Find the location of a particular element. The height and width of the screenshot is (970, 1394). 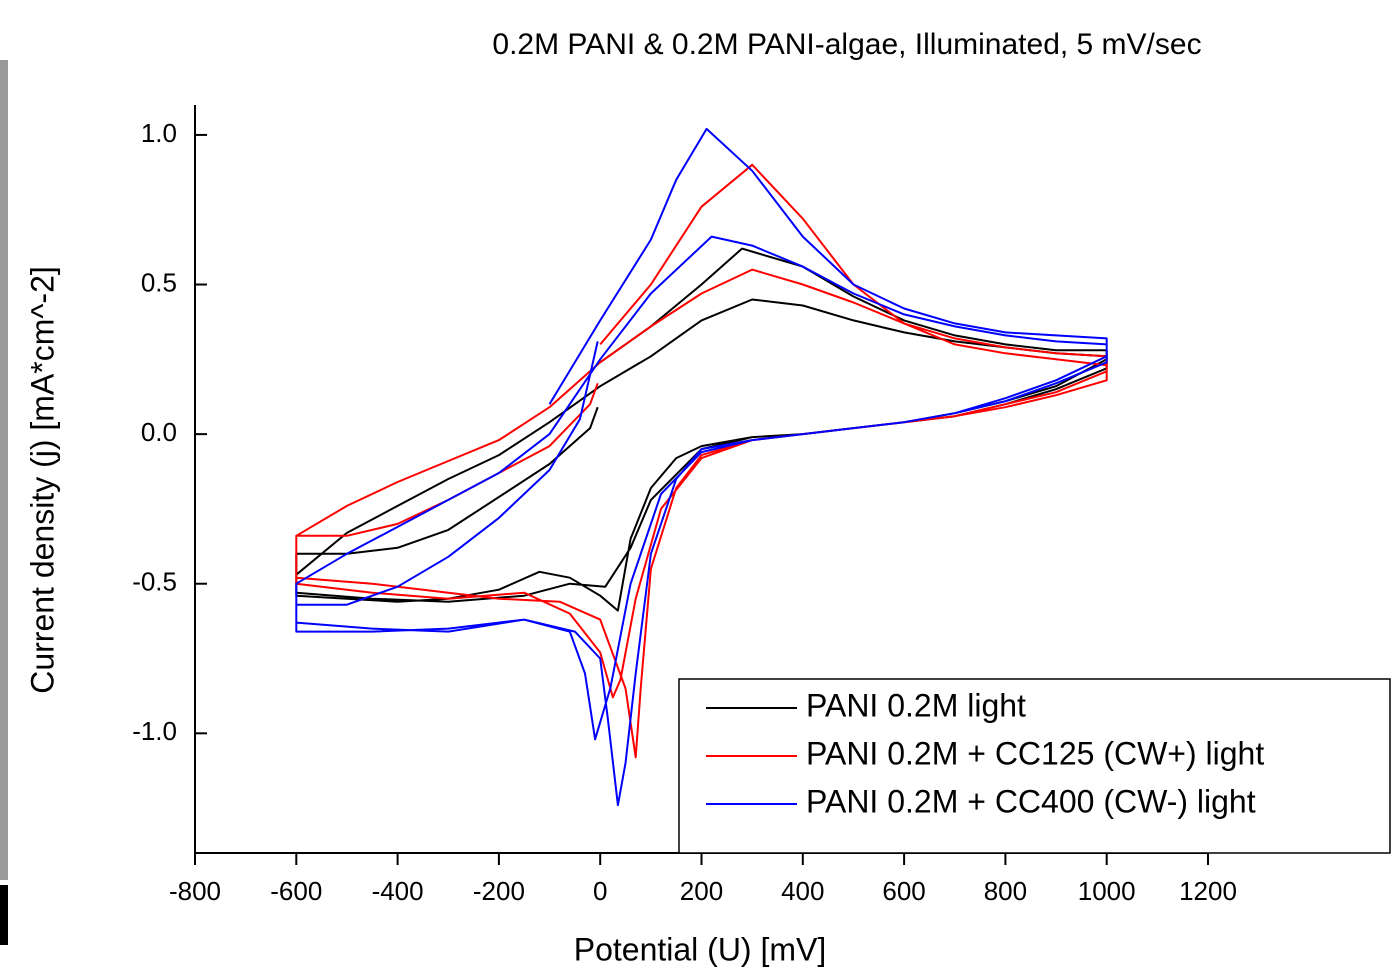

legend-box is located at coordinates (1034, 766).